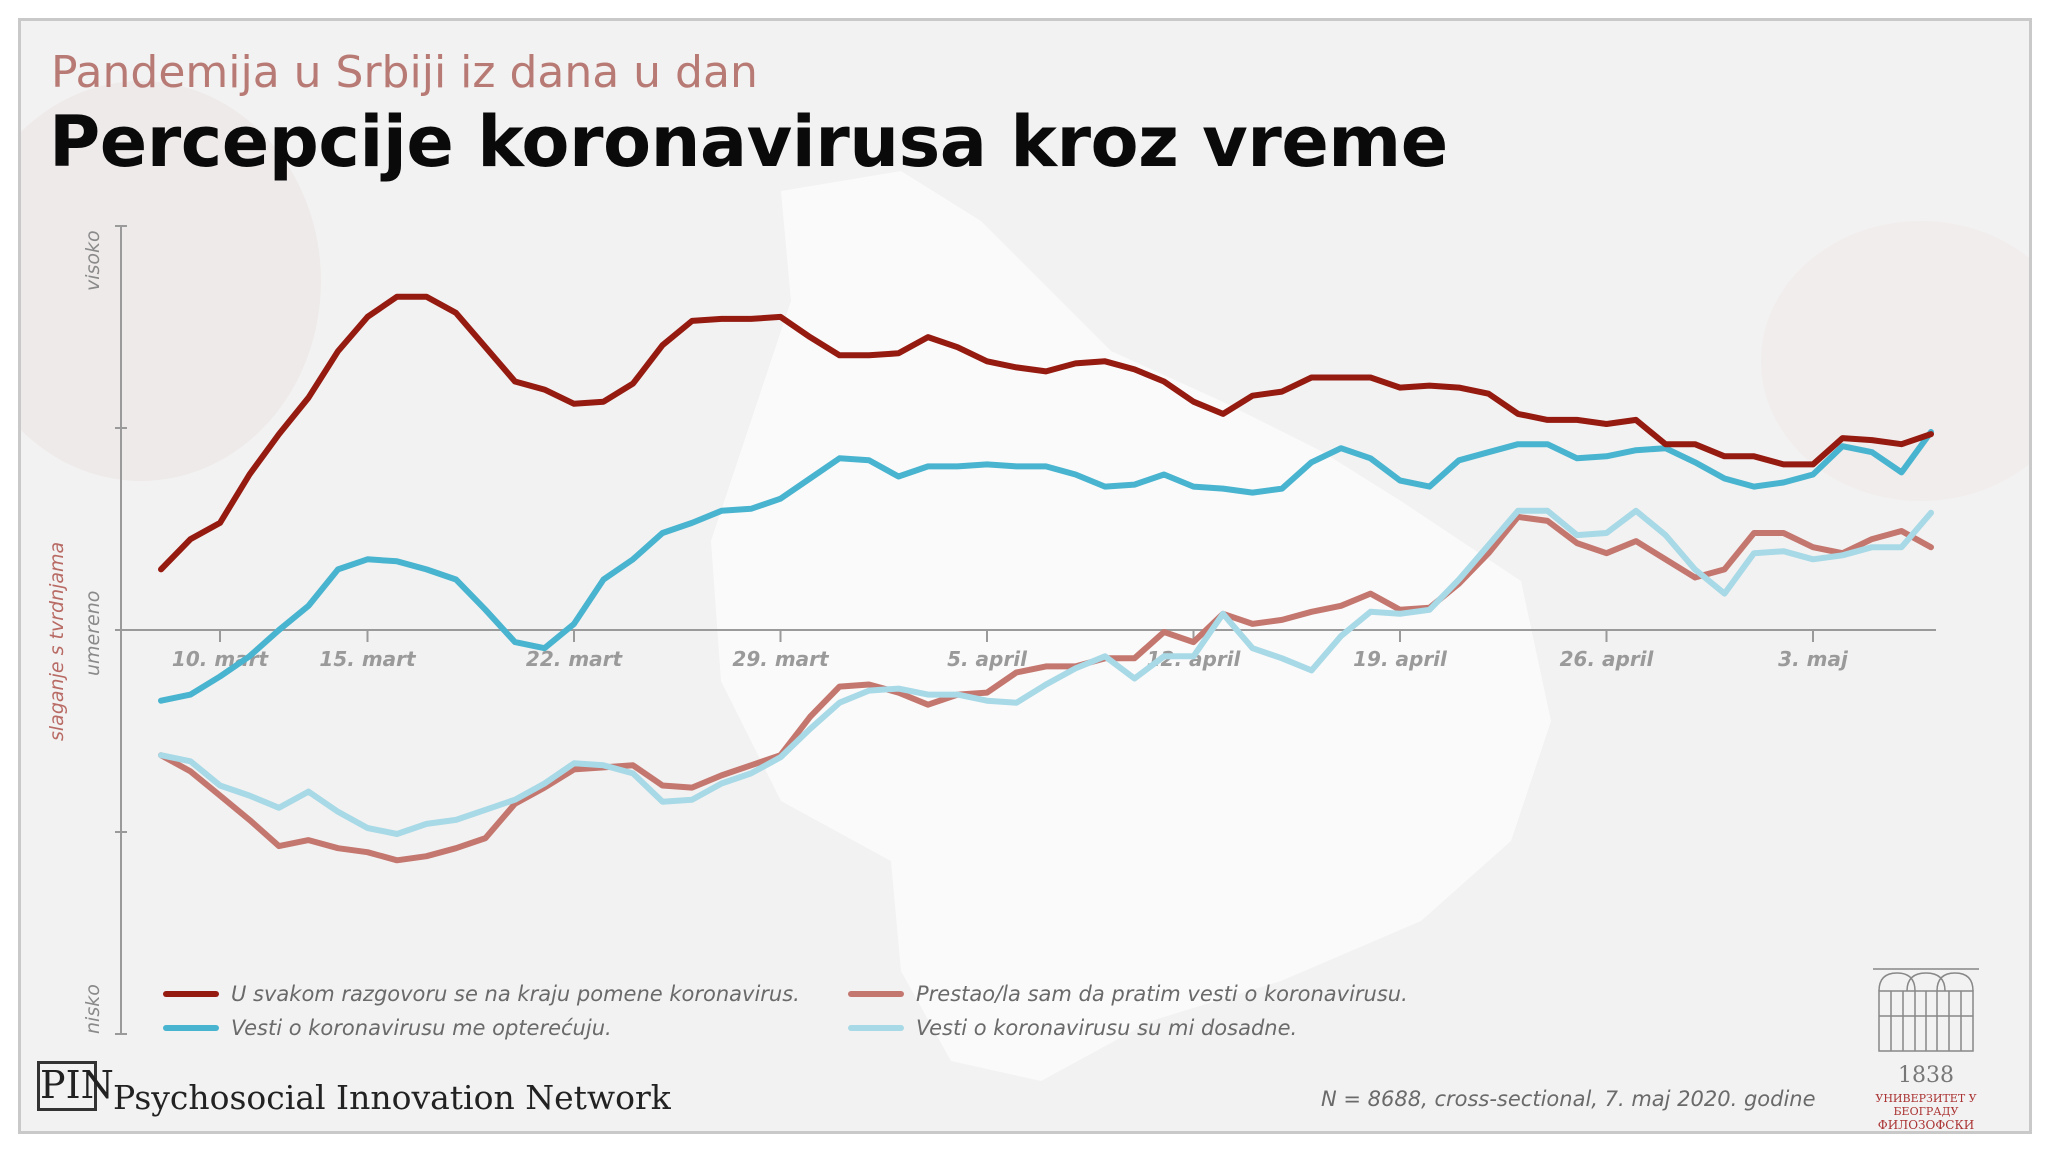  I want to click on faculty-name: ФИЛОЗОФСКИ ФАКУЛТЕТ, so click(1926, 1125).